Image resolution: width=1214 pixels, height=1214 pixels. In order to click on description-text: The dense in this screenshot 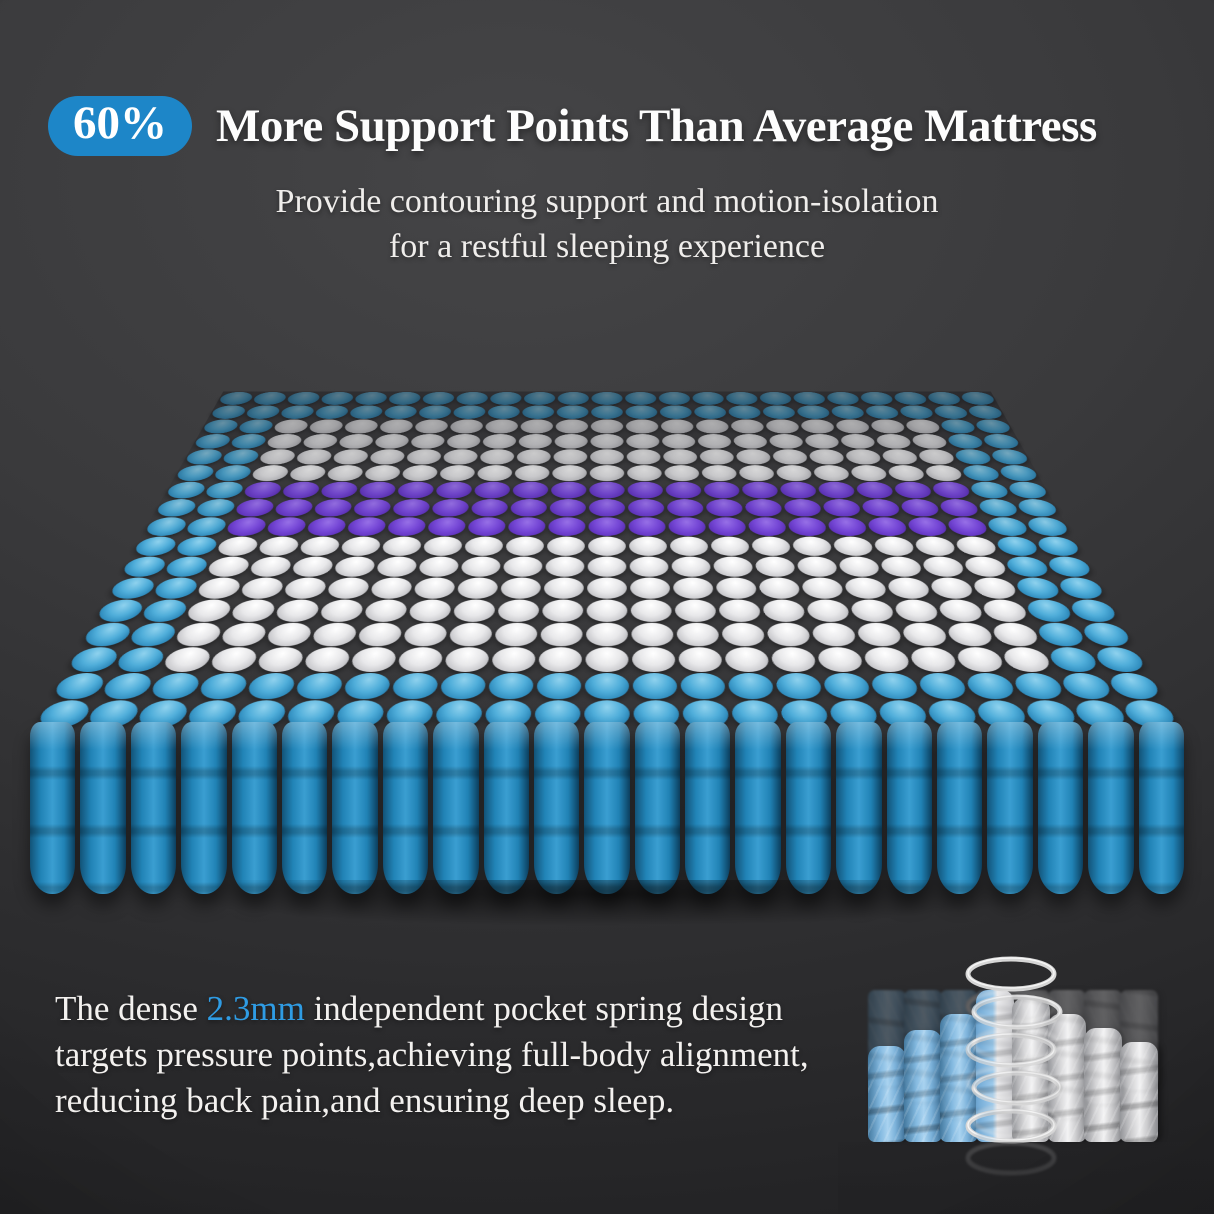, I will do `click(131, 1008)`.